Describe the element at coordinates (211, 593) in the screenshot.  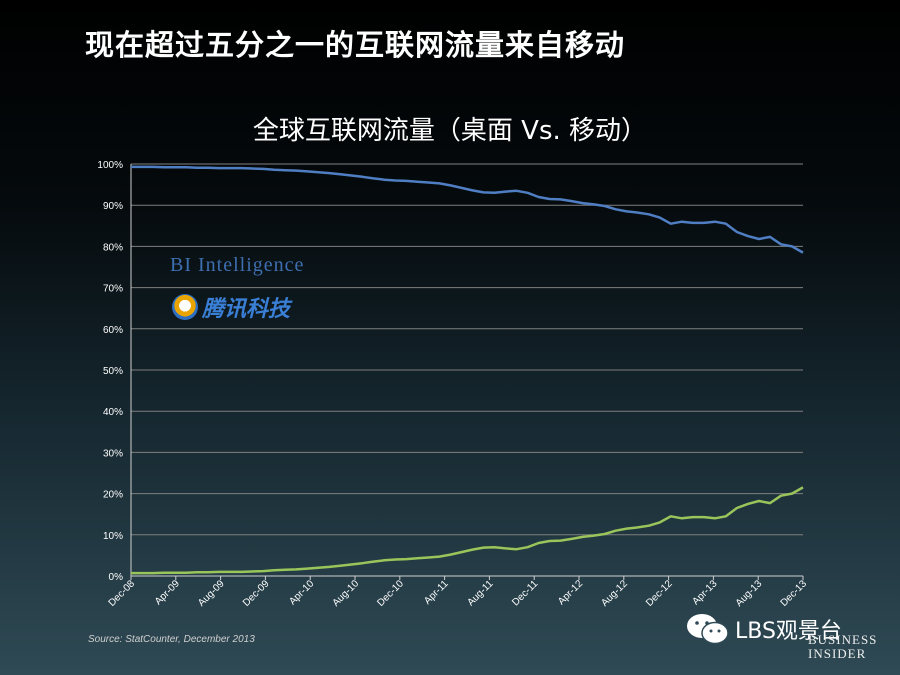
I see `x-tick-label: Aug-09` at that location.